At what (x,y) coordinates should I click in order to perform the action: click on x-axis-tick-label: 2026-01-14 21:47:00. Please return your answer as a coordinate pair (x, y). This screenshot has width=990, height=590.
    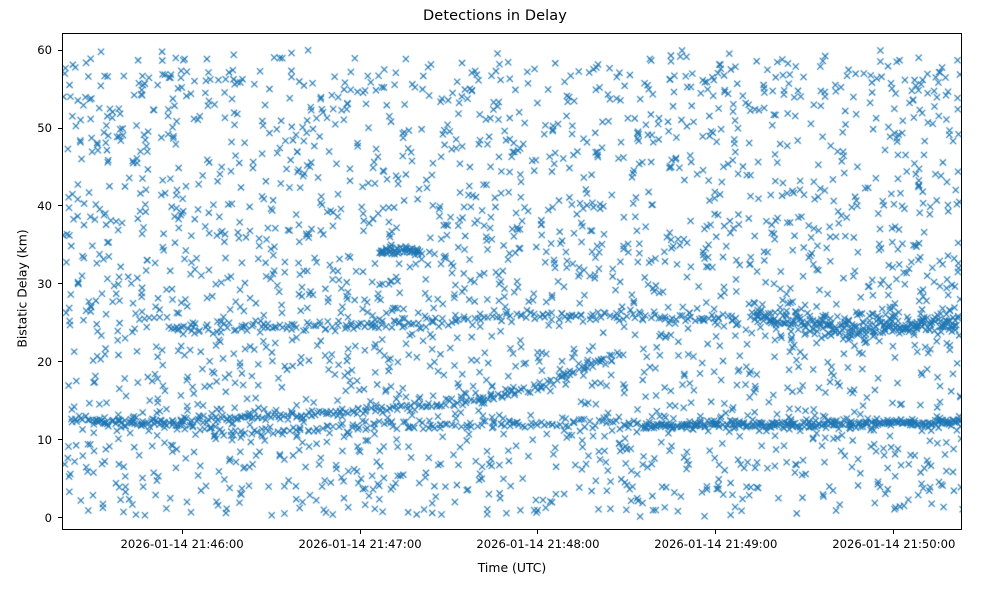
    Looking at the image, I should click on (360, 544).